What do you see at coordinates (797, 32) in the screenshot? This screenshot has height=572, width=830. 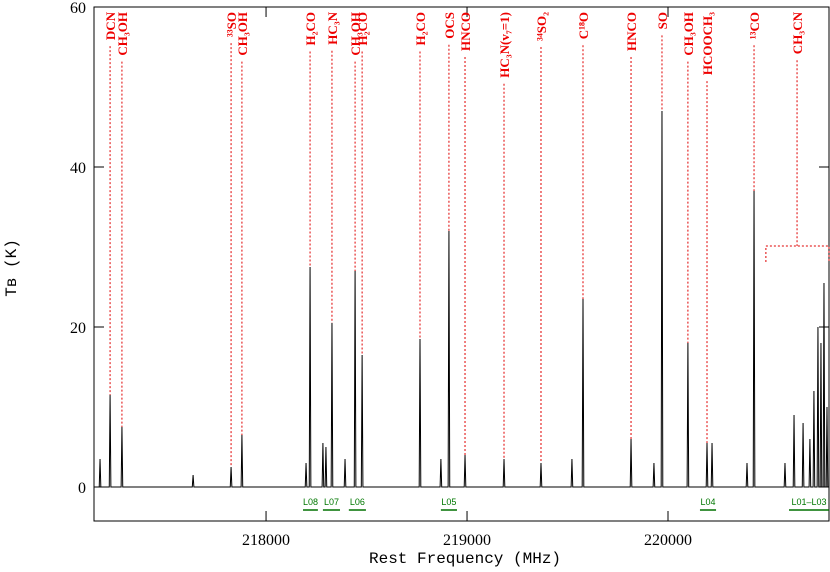 I see `line-label: CH₃CN` at bounding box center [797, 32].